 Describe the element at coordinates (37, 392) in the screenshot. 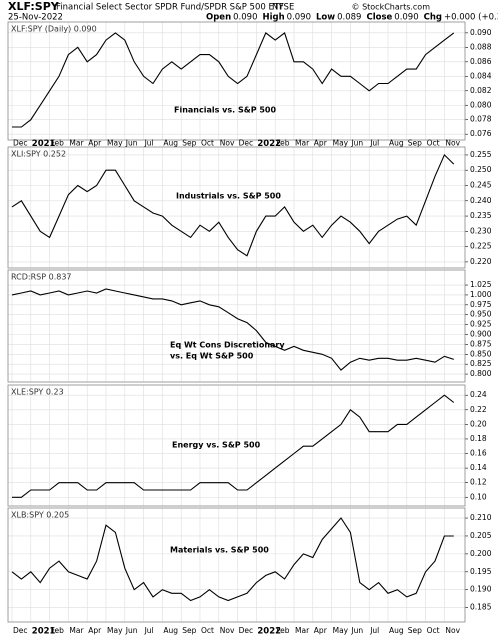

I see `panel-label: XLE:SPY 0.23` at that location.